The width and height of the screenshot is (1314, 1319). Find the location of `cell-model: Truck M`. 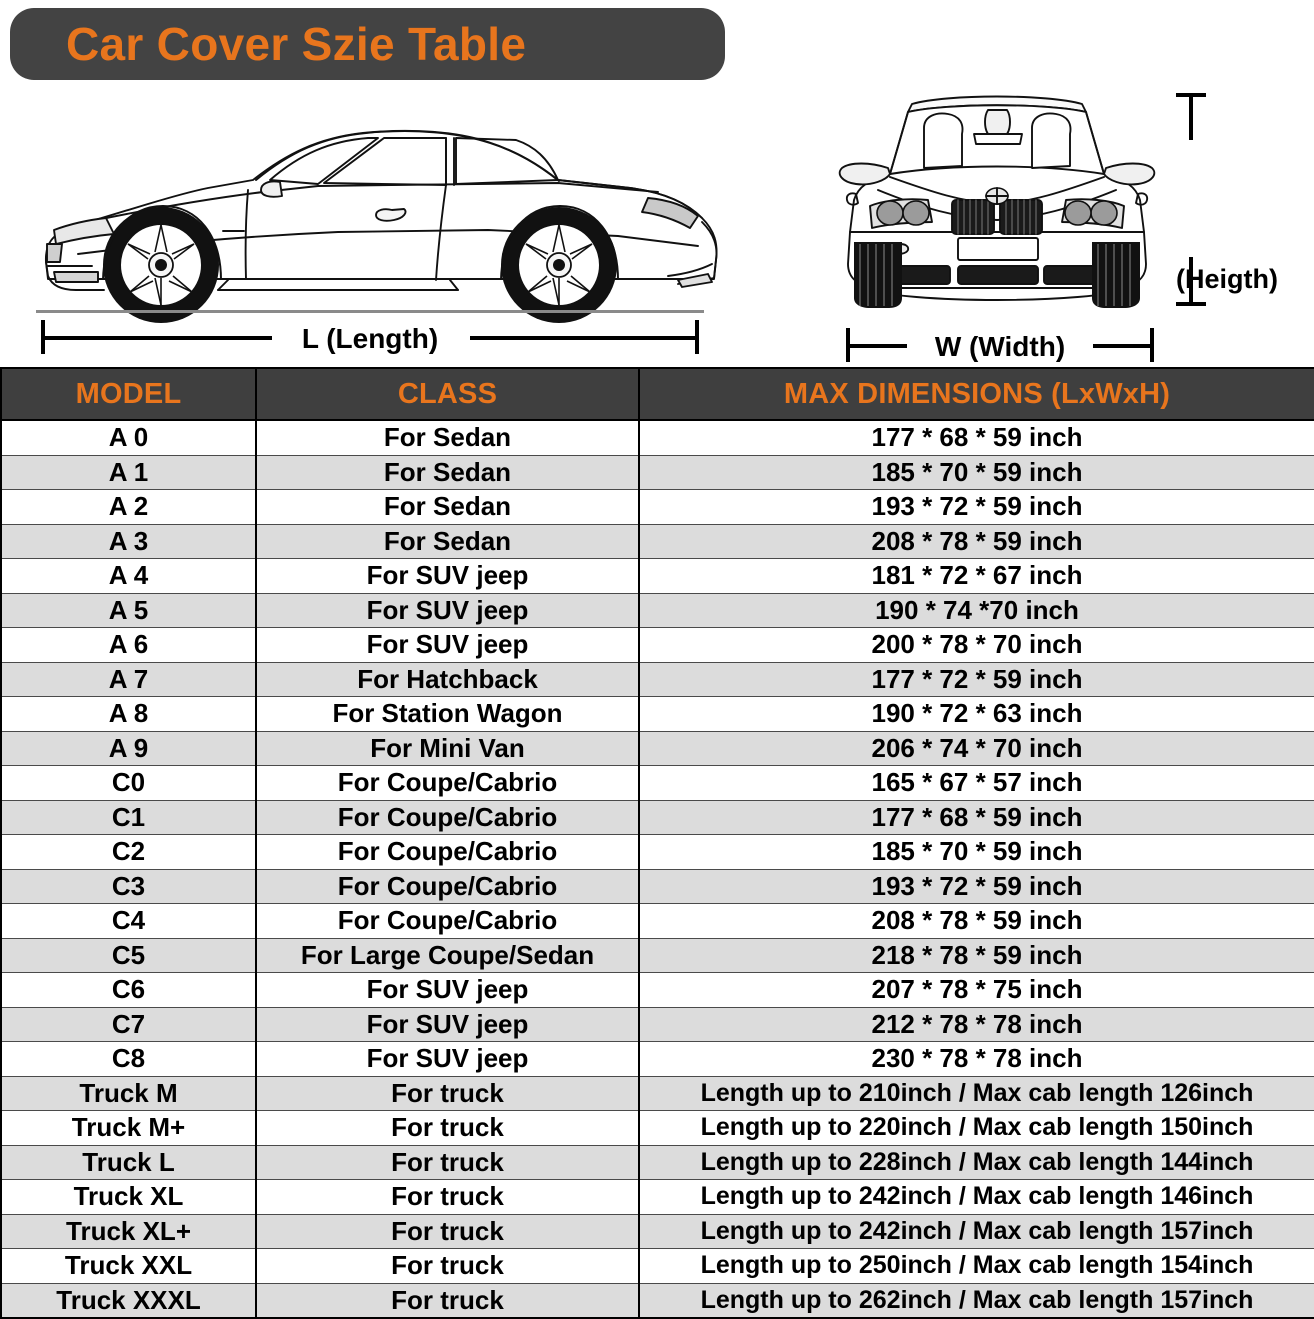

cell-model: Truck M is located at coordinates (128, 1093).